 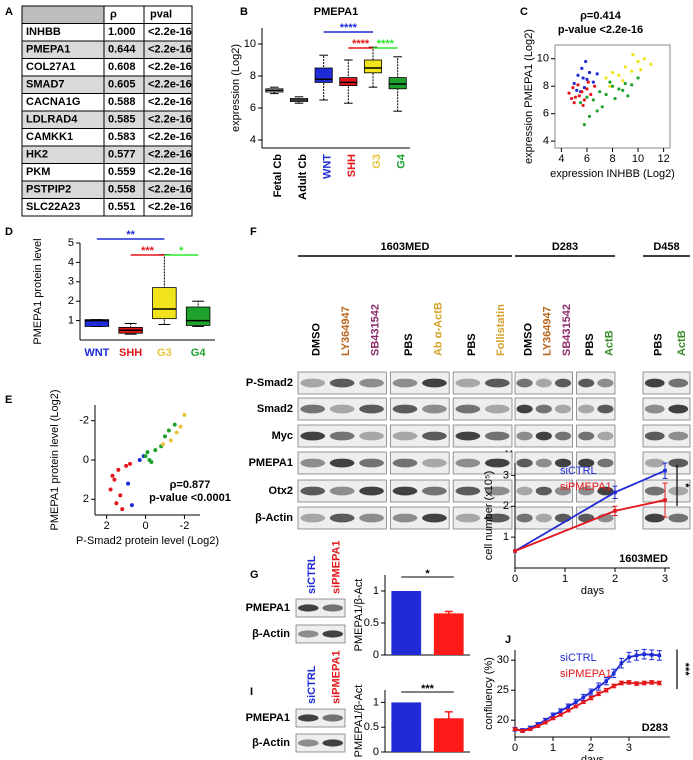 What do you see at coordinates (147, 541) in the screenshot?
I see `x-axis-label: P-Smad2 protein level (Log2)` at bounding box center [147, 541].